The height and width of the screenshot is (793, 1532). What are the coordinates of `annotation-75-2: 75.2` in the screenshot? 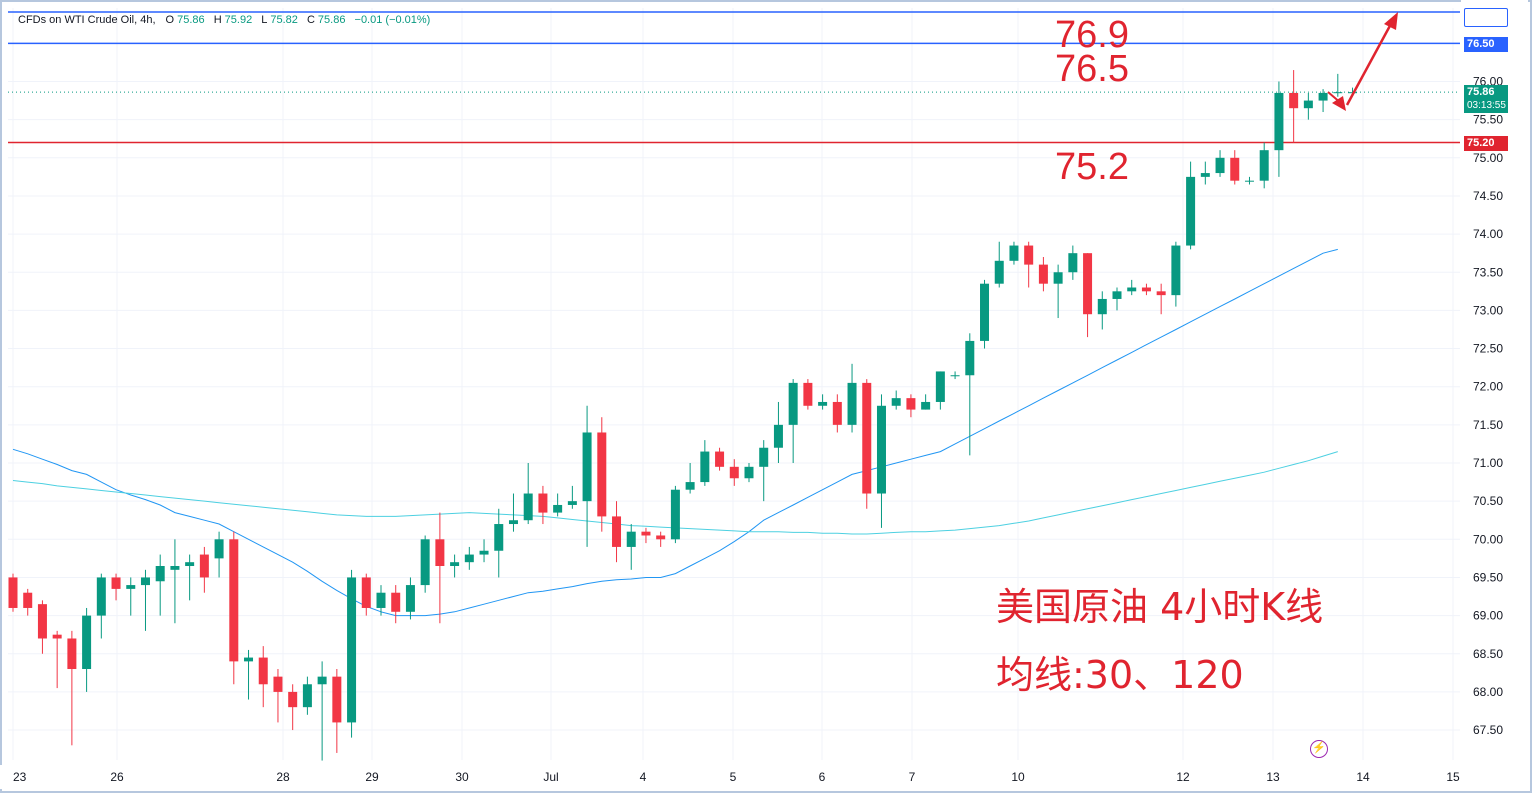 It's located at (1092, 167).